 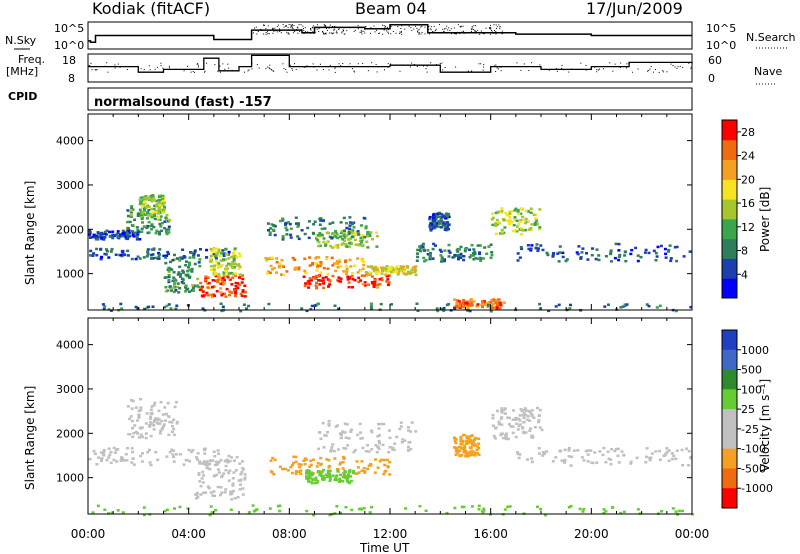 What do you see at coordinates (729, 340) in the screenshot?
I see `velocity-colorbar-seg` at bounding box center [729, 340].